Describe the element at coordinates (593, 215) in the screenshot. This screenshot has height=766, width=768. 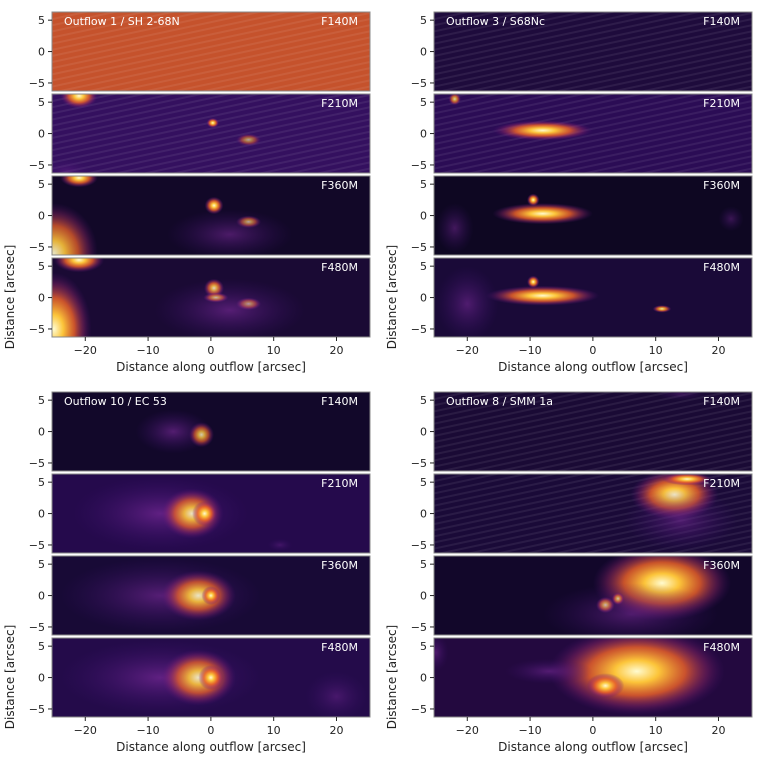
I see `image-background` at that location.